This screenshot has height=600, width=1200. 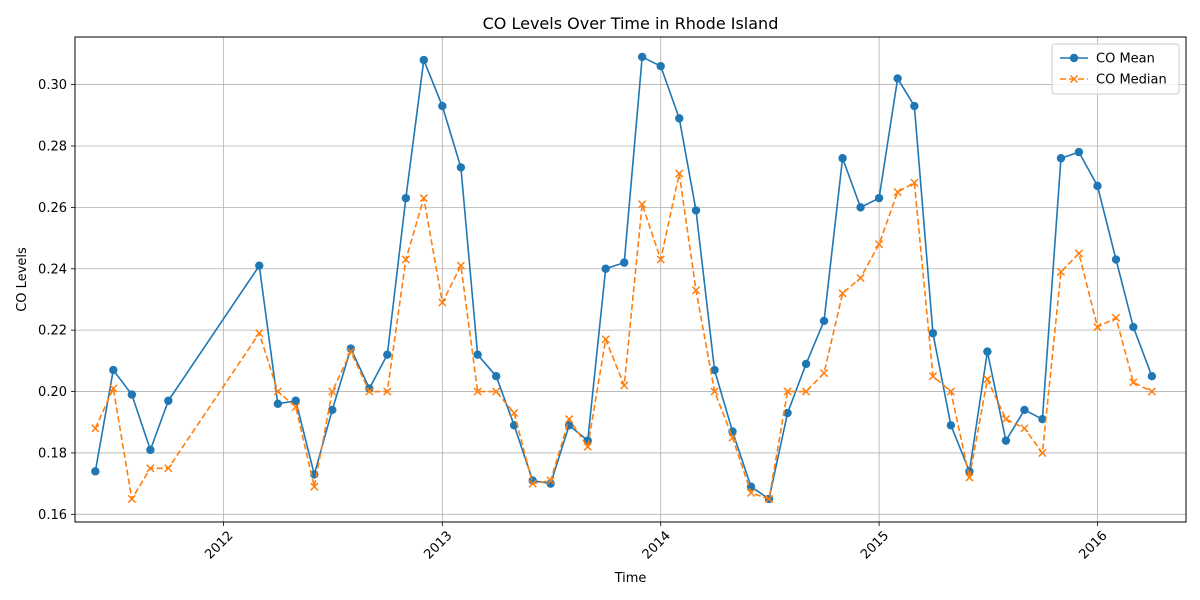 What do you see at coordinates (52, 269) in the screenshot?
I see `y-tick-label: 0.24` at bounding box center [52, 269].